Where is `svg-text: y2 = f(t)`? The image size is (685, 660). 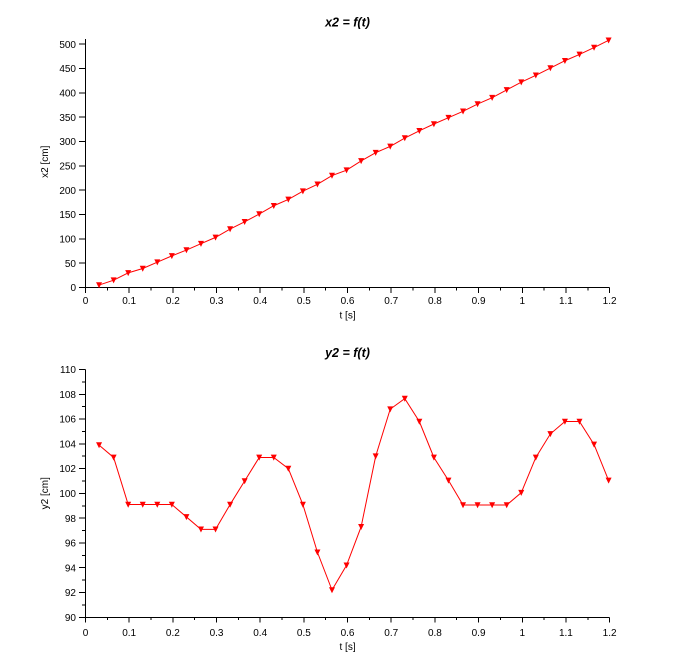 svg-text: y2 = f(t) is located at coordinates (347, 353).